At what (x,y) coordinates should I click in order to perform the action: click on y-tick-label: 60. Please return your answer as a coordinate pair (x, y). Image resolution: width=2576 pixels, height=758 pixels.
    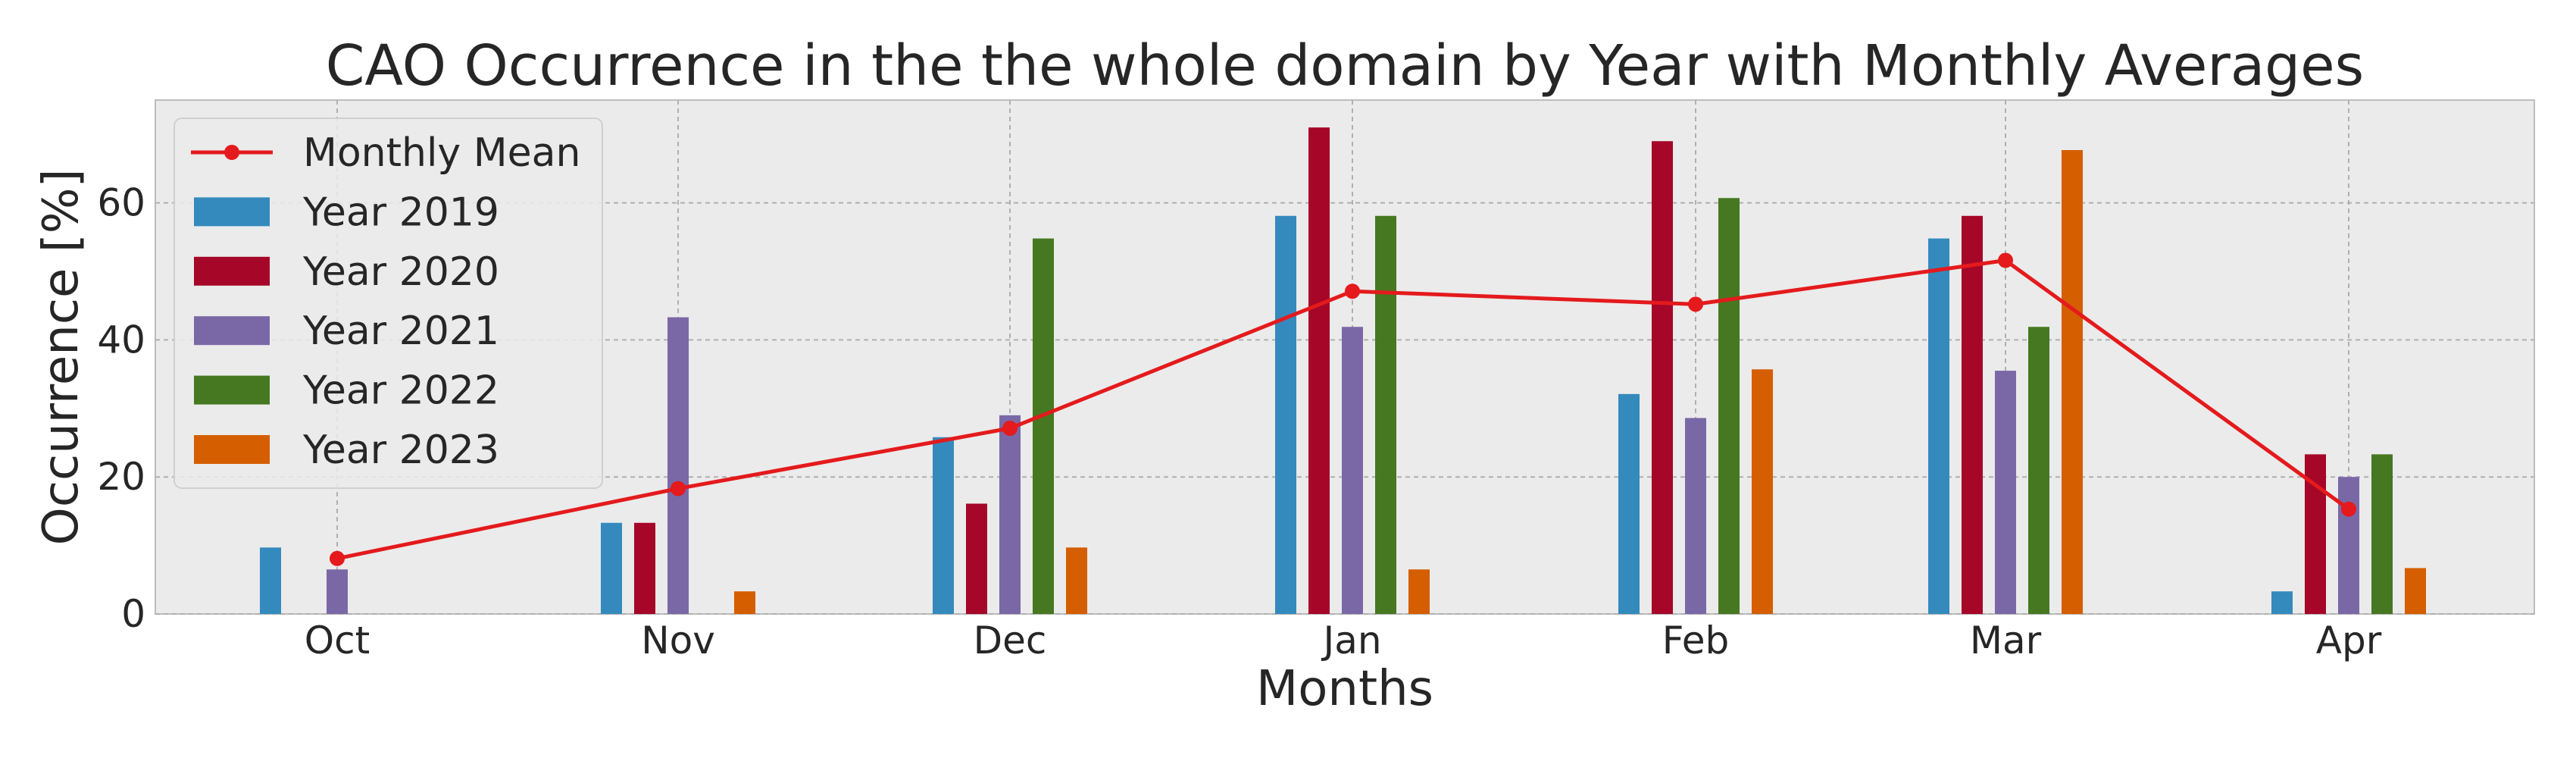
    Looking at the image, I should click on (121, 203).